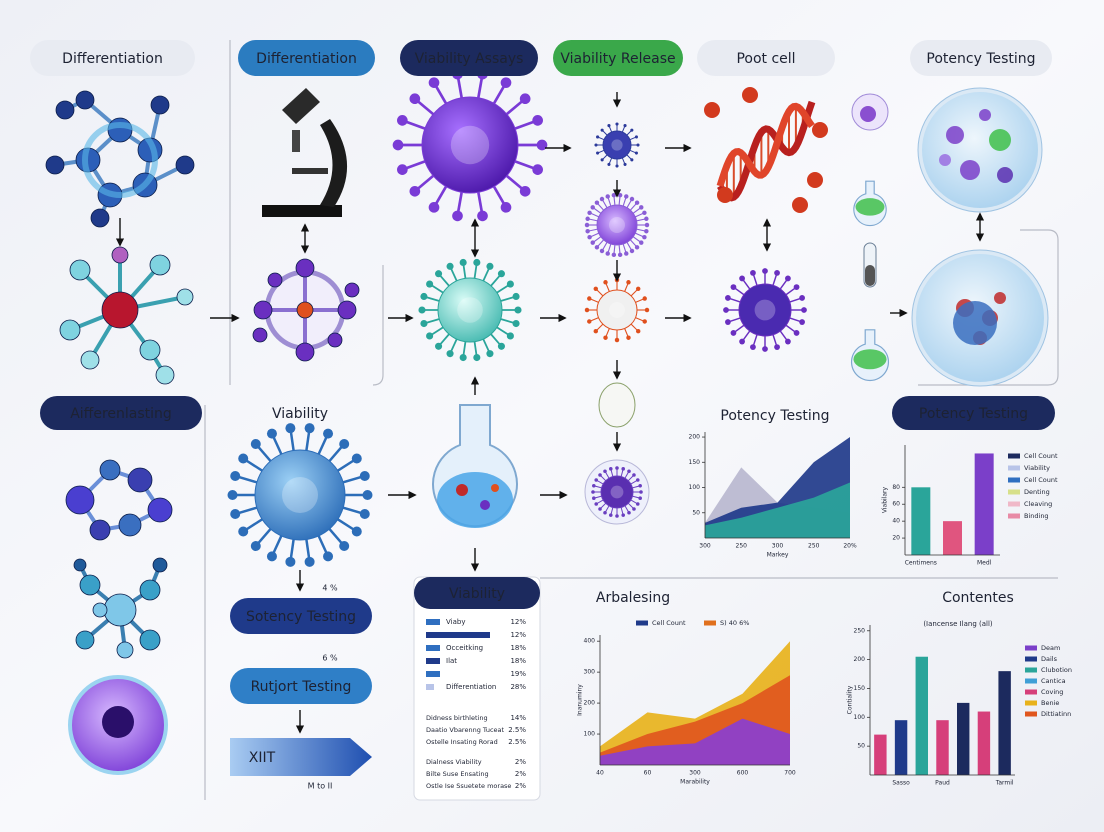 The width and height of the screenshot is (1104, 832). Describe the element at coordinates (518, 687) in the screenshot. I see `row-value: 28%` at that location.